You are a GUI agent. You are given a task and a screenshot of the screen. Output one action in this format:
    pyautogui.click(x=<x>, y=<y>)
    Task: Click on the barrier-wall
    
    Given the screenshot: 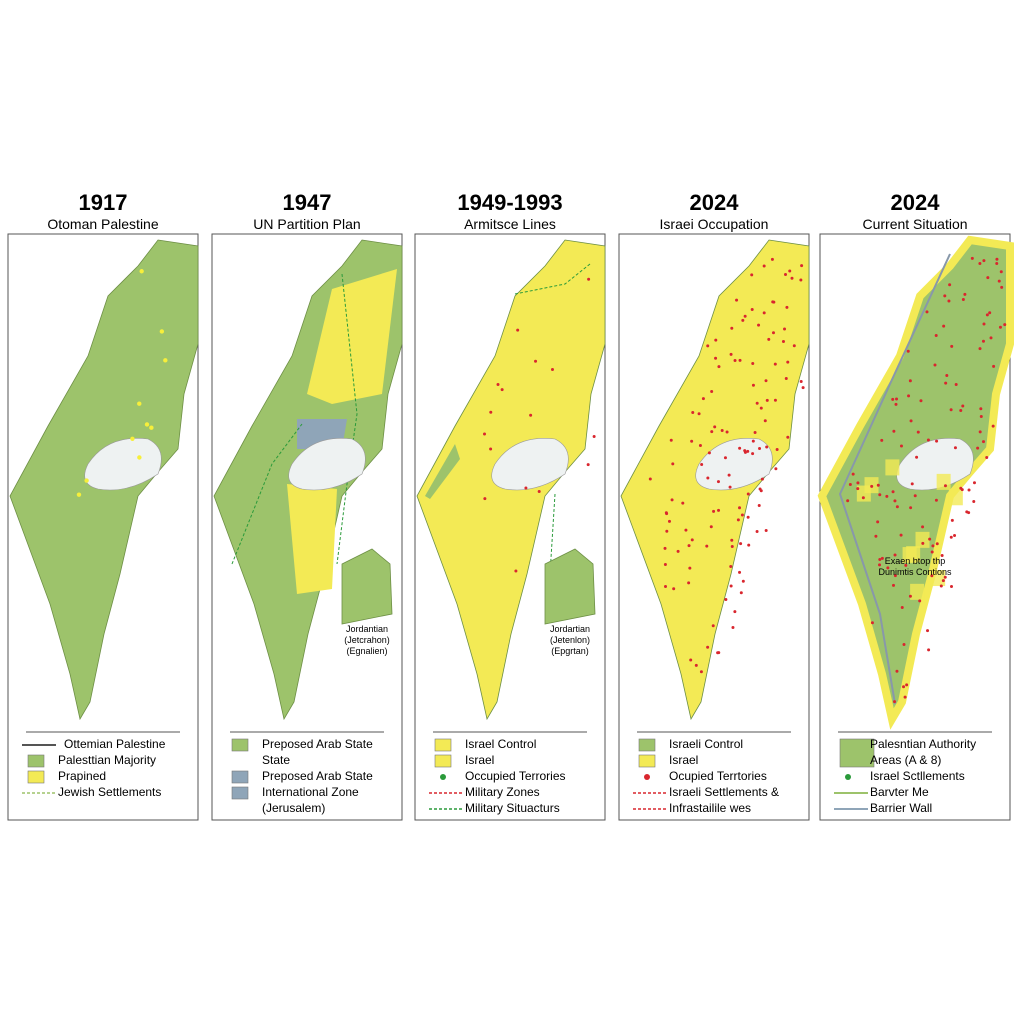 What is the action you would take?
    pyautogui.click(x=894, y=479)
    